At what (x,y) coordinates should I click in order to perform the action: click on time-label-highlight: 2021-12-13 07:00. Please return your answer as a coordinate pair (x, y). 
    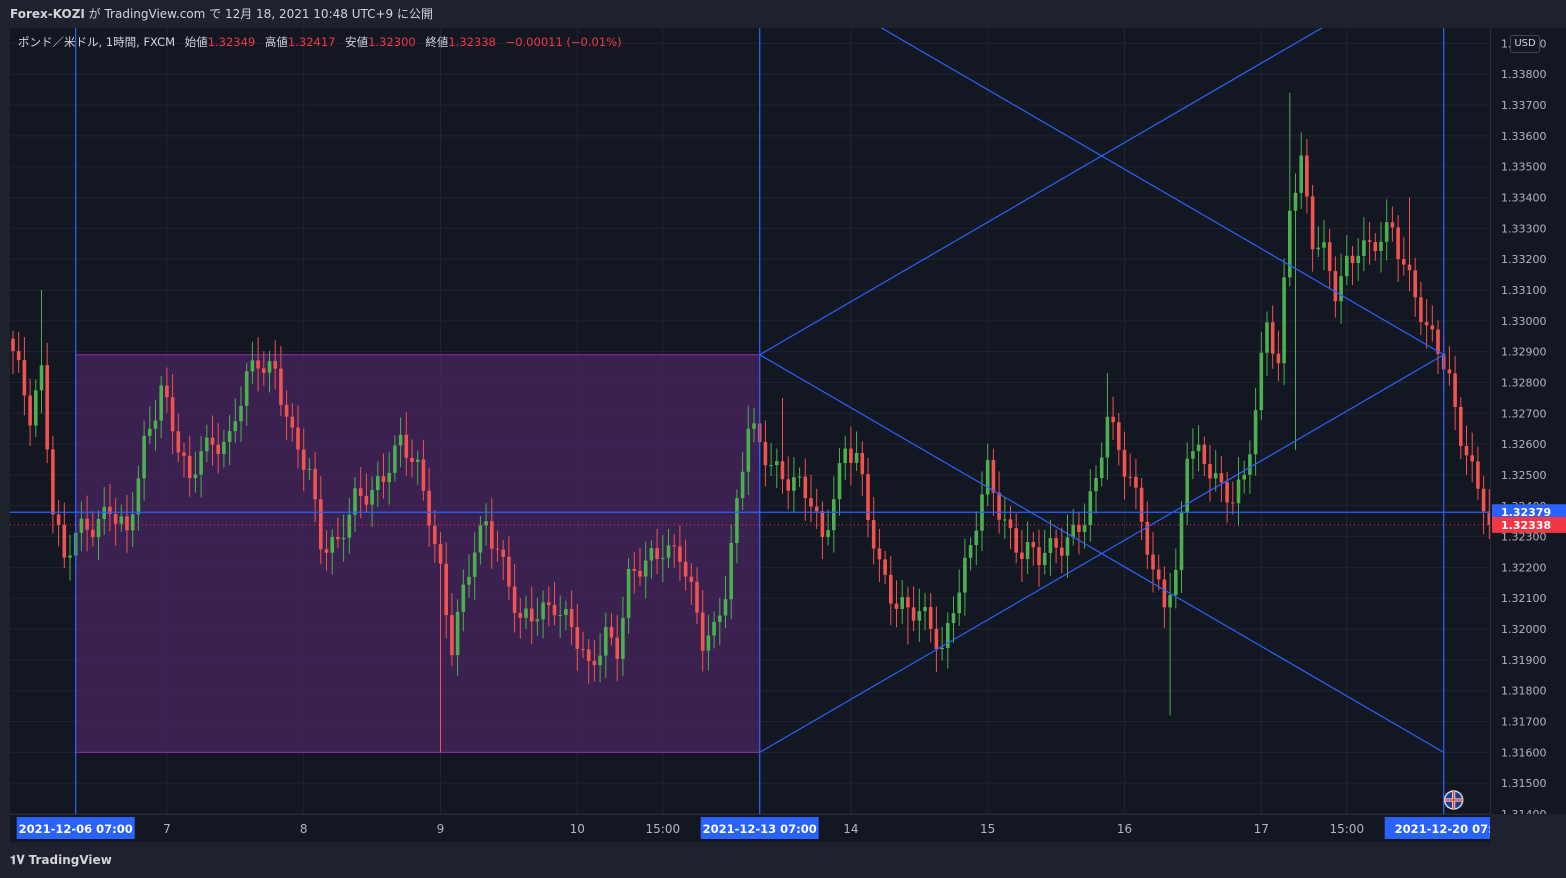
    Looking at the image, I should click on (759, 828).